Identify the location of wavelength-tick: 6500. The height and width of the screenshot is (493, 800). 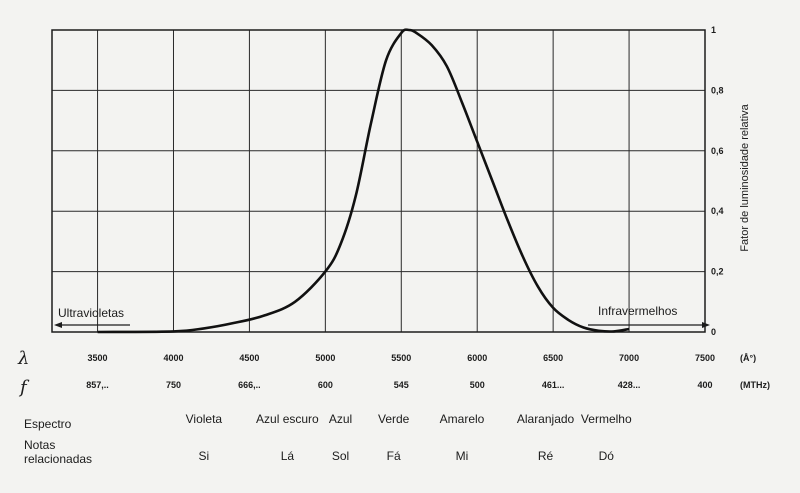
(553, 358).